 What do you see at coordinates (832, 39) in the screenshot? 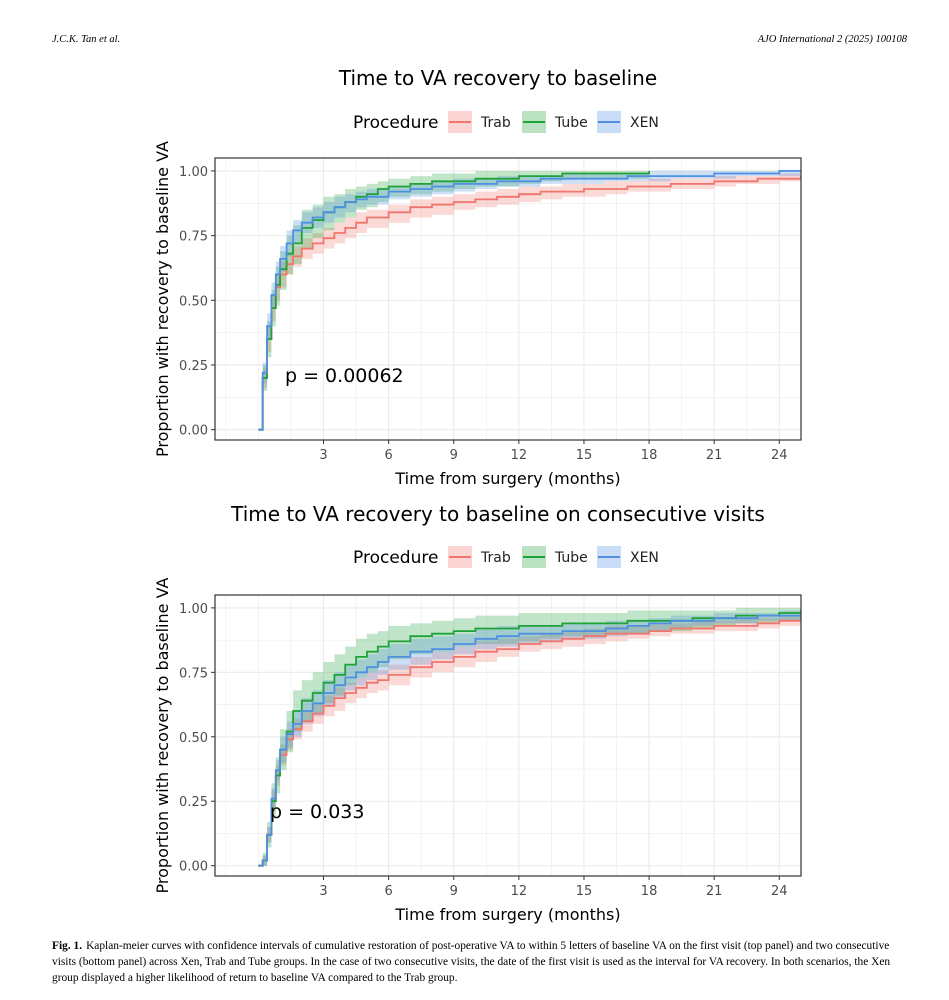
I see `running-header-journal: AJO International 2 (2025) 100108` at bounding box center [832, 39].